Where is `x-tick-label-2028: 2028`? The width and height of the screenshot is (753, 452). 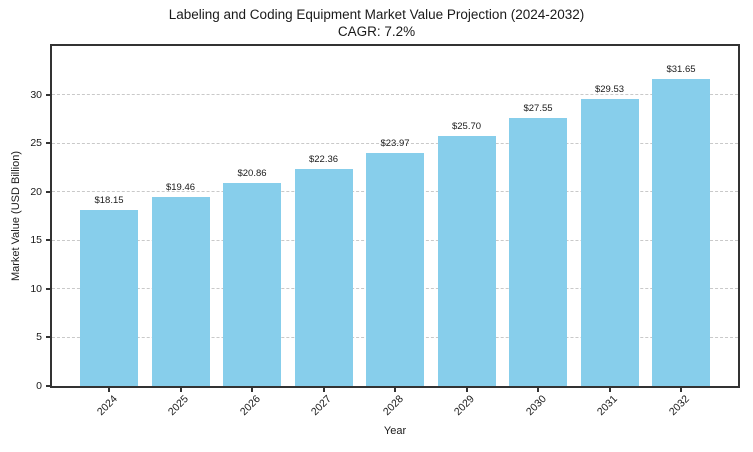
x-tick-label-2028: 2028 is located at coordinates (393, 406).